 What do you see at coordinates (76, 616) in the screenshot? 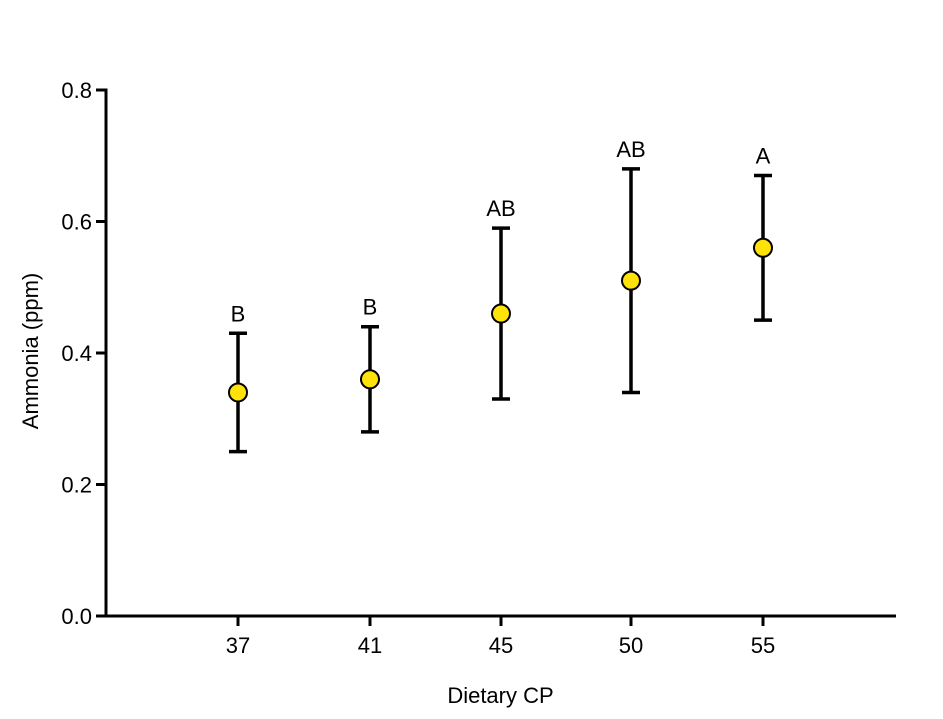
I see `y-tick-label: 0.0` at bounding box center [76, 616].